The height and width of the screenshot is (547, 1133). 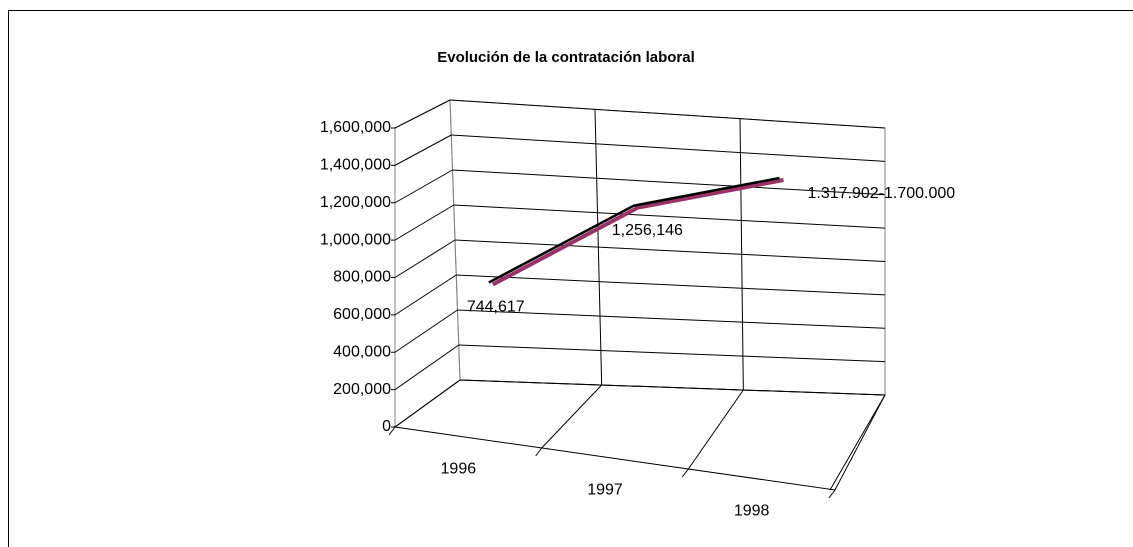 I want to click on y-tick-label: 1,200,000, so click(x=355, y=202).